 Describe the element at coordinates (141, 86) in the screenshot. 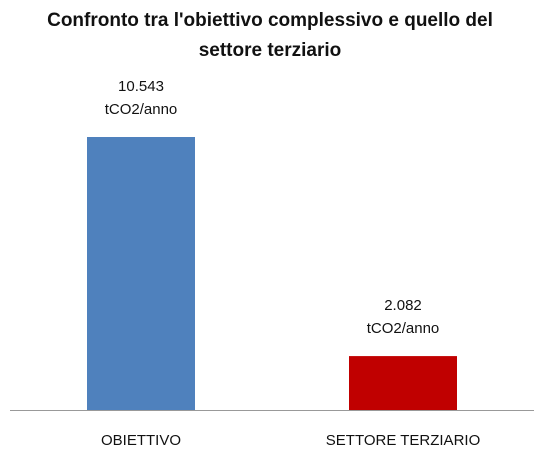

I see `data-label: 10.543` at that location.